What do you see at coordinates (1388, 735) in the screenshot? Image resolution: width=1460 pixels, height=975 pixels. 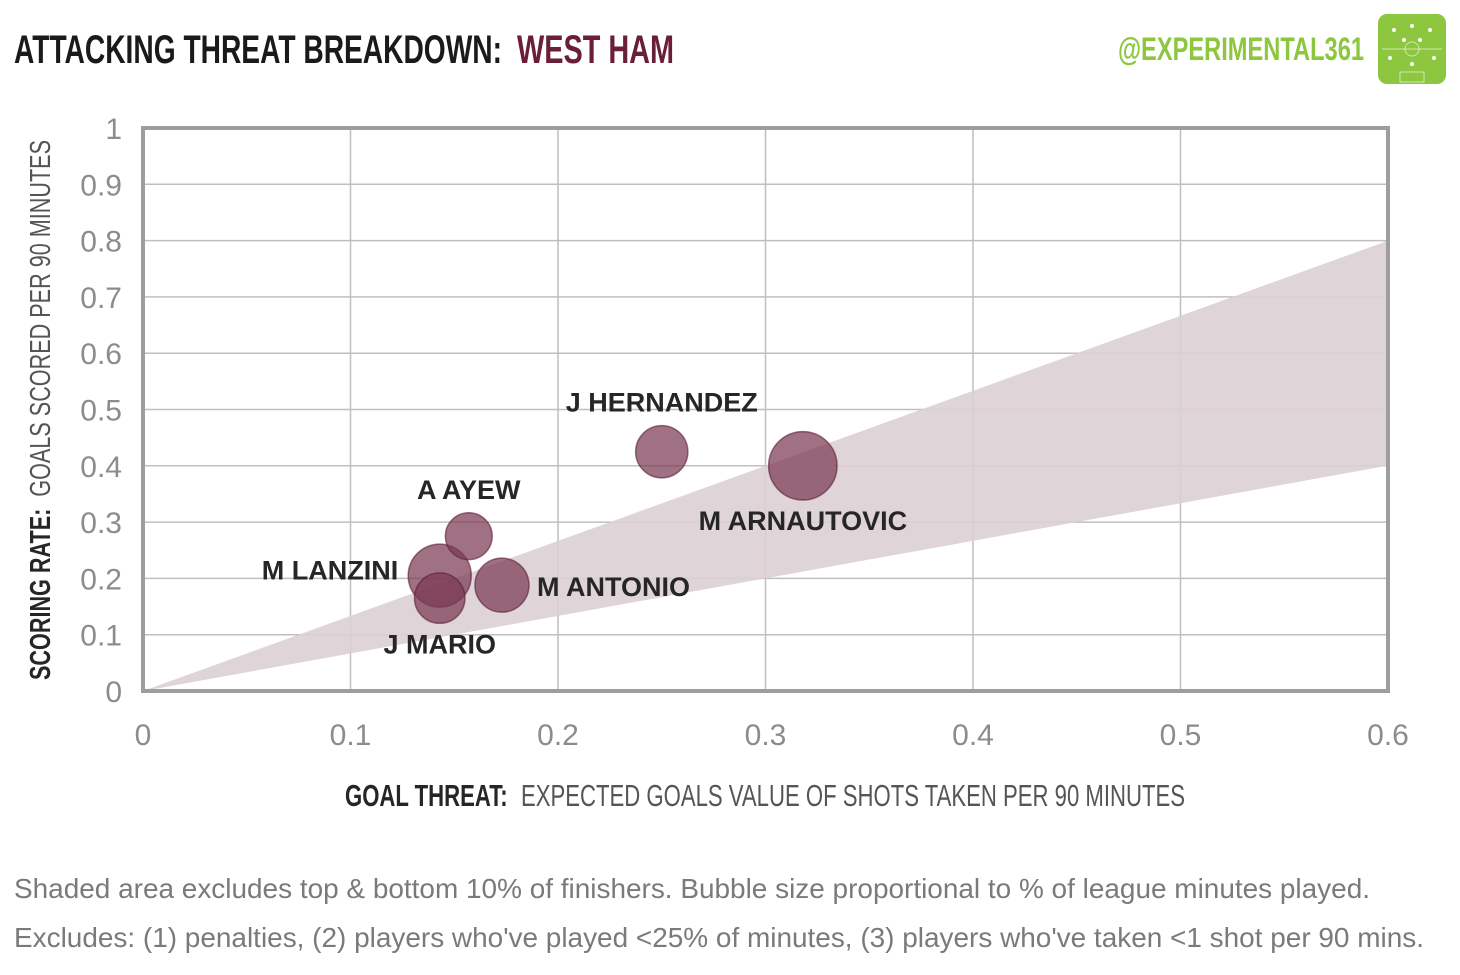 I see `x-tick-label: 0.6` at bounding box center [1388, 735].